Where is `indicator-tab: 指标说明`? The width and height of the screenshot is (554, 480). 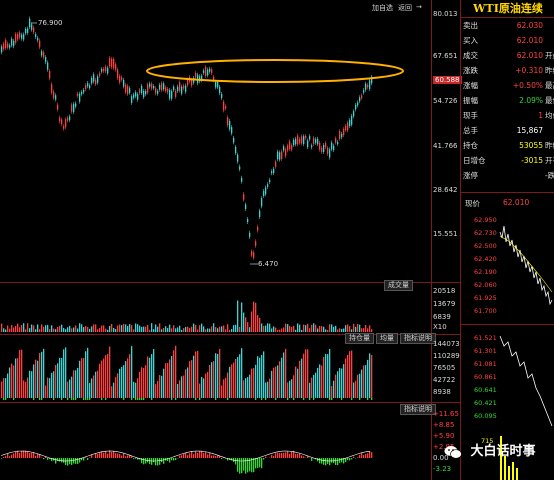
indicator-tab: 指标说明 is located at coordinates (418, 409).